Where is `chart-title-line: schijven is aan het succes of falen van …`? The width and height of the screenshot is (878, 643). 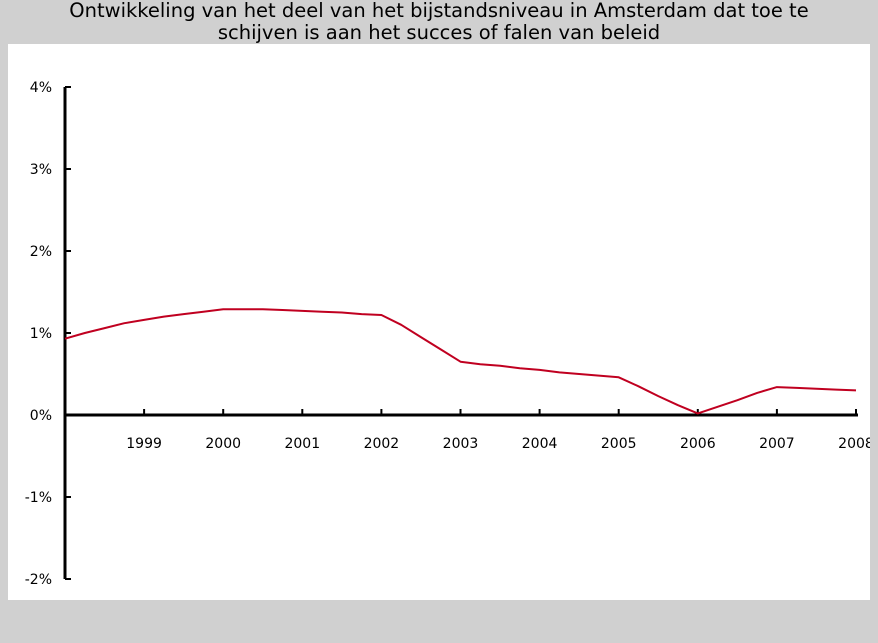 chart-title-line: schijven is aan het succes of falen van … is located at coordinates (439, 32).